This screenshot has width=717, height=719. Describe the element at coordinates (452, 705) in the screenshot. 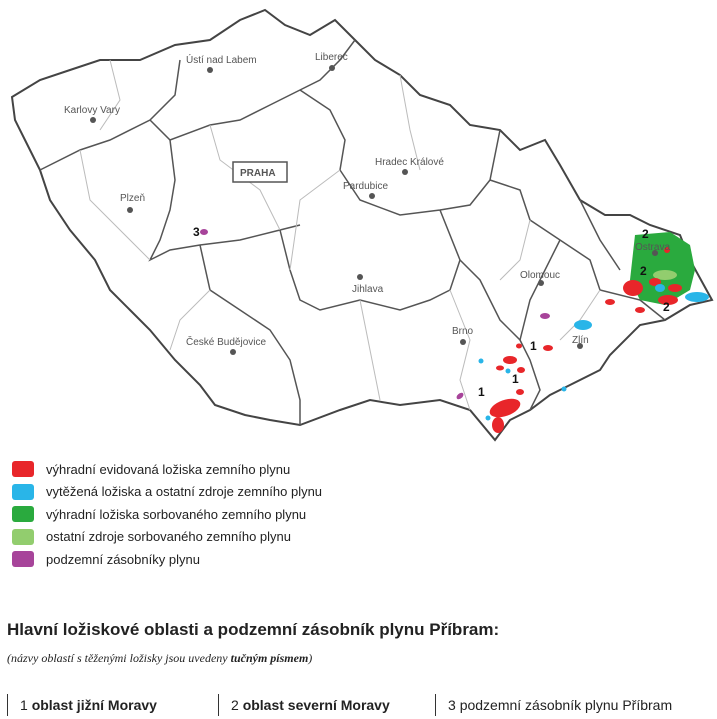

I see `area-num: 3` at that location.